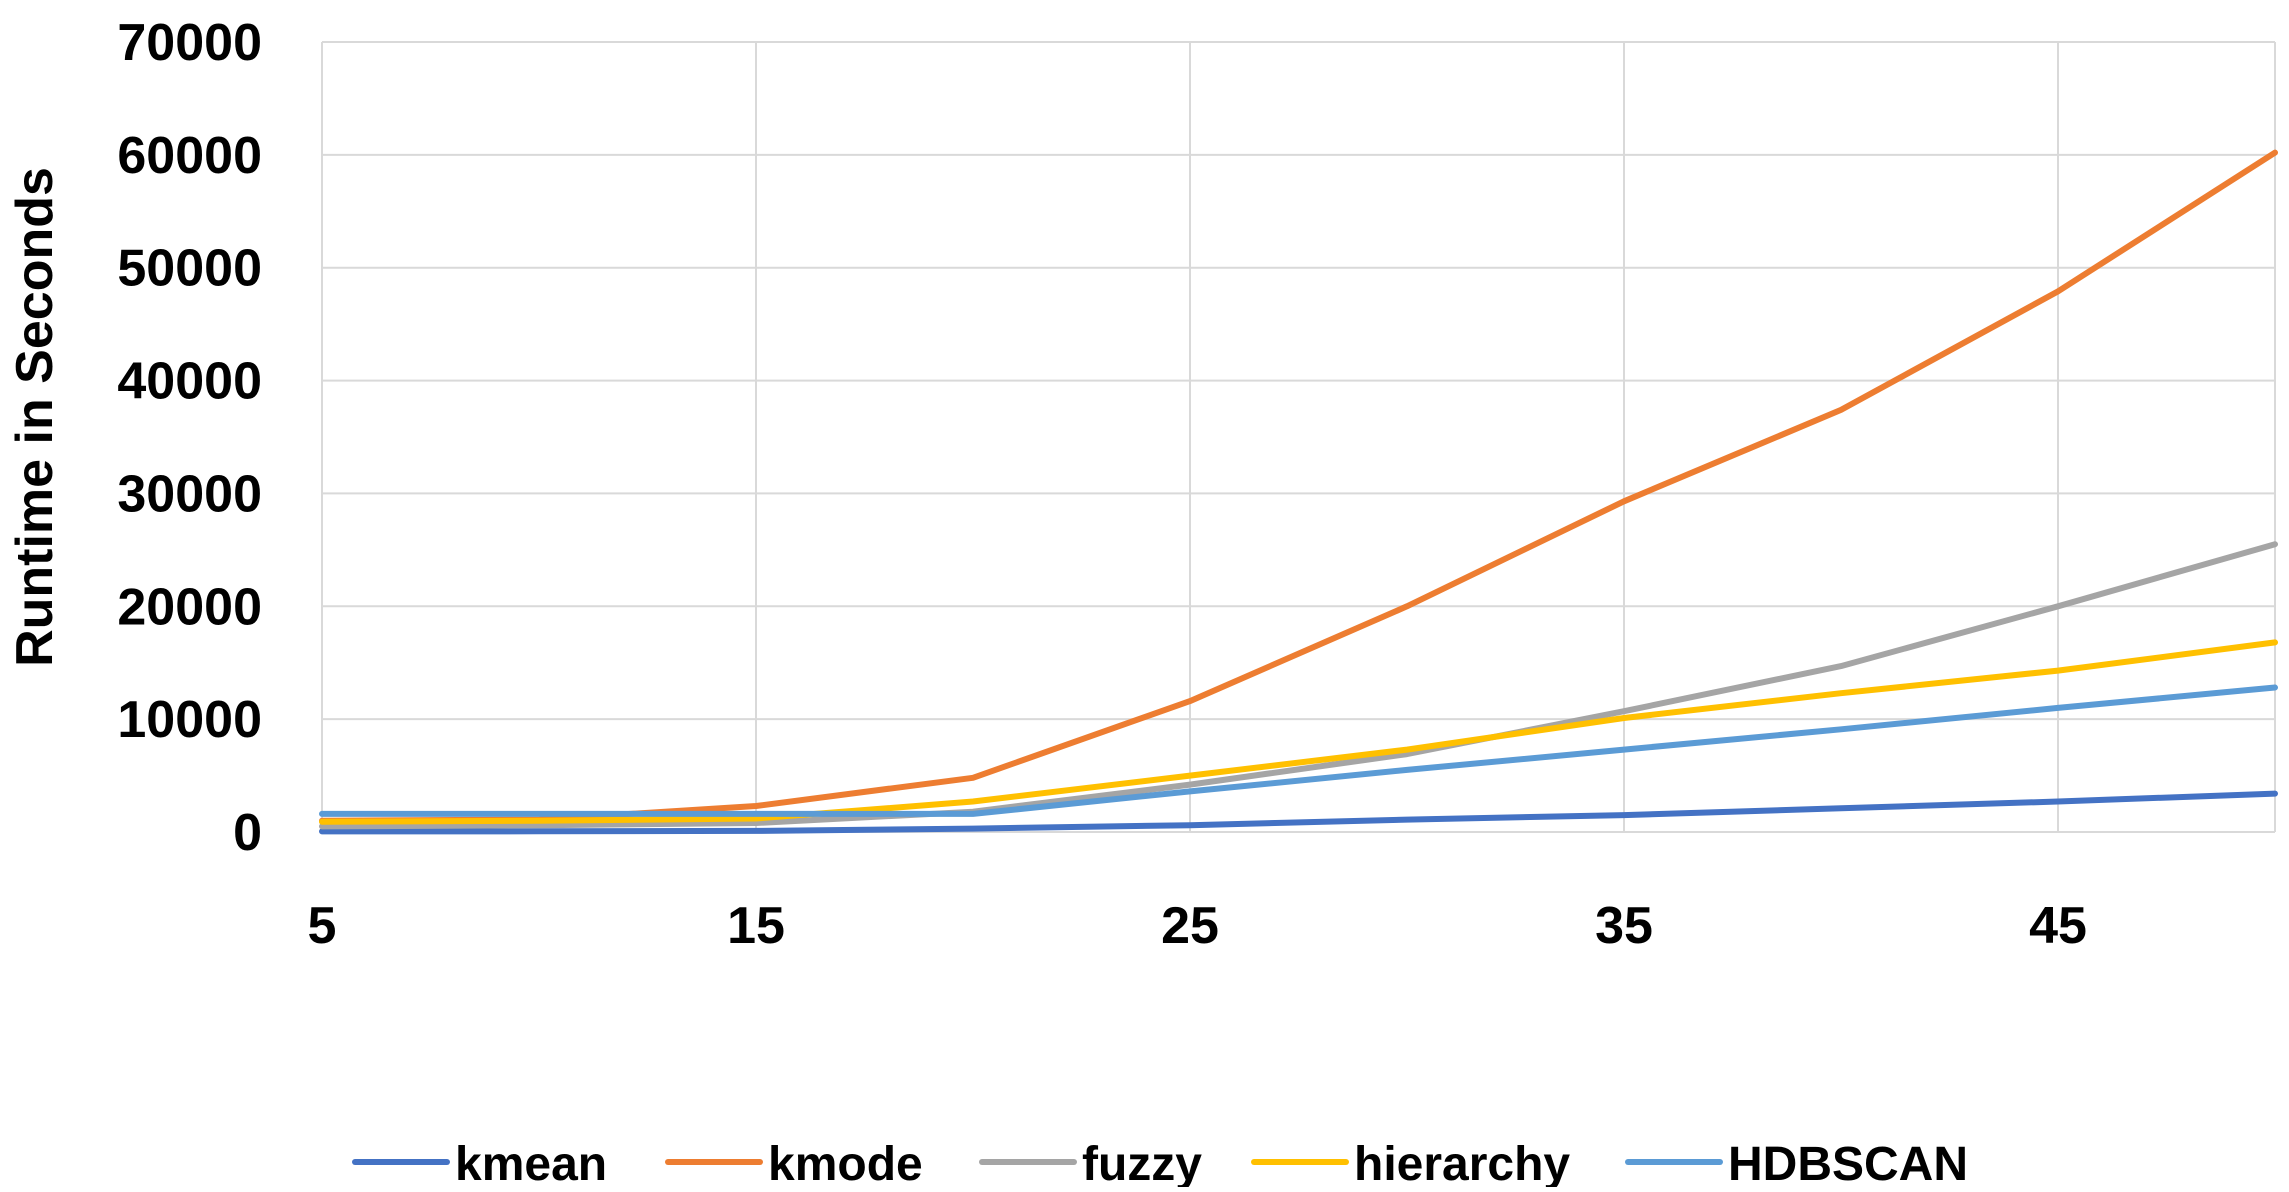 The width and height of the screenshot is (2289, 1192). What do you see at coordinates (1848, 1162) in the screenshot?
I see `legend-label: HDBSCAN` at bounding box center [1848, 1162].